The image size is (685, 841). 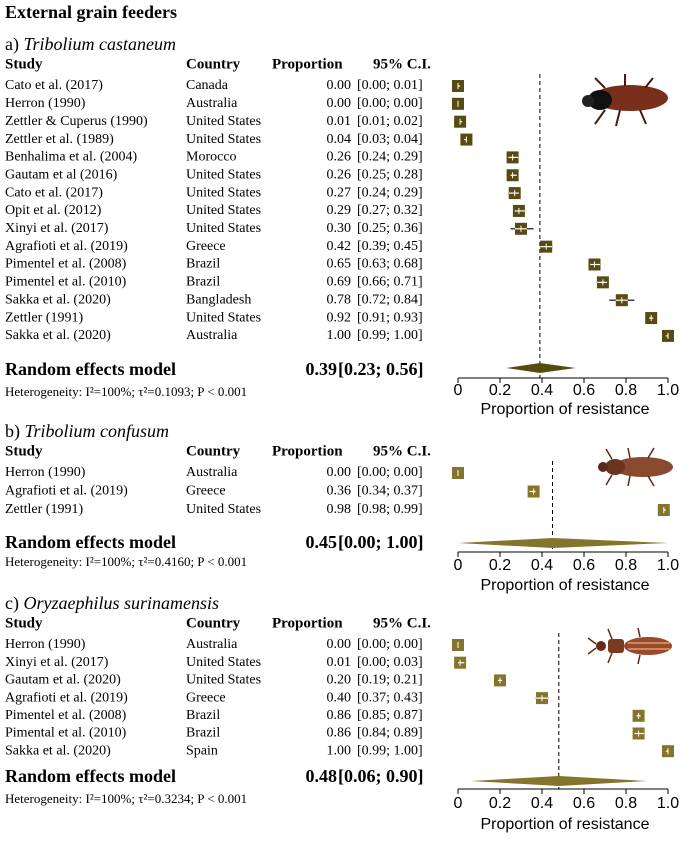 What do you see at coordinates (207, 85) in the screenshot?
I see `country: Canada` at bounding box center [207, 85].